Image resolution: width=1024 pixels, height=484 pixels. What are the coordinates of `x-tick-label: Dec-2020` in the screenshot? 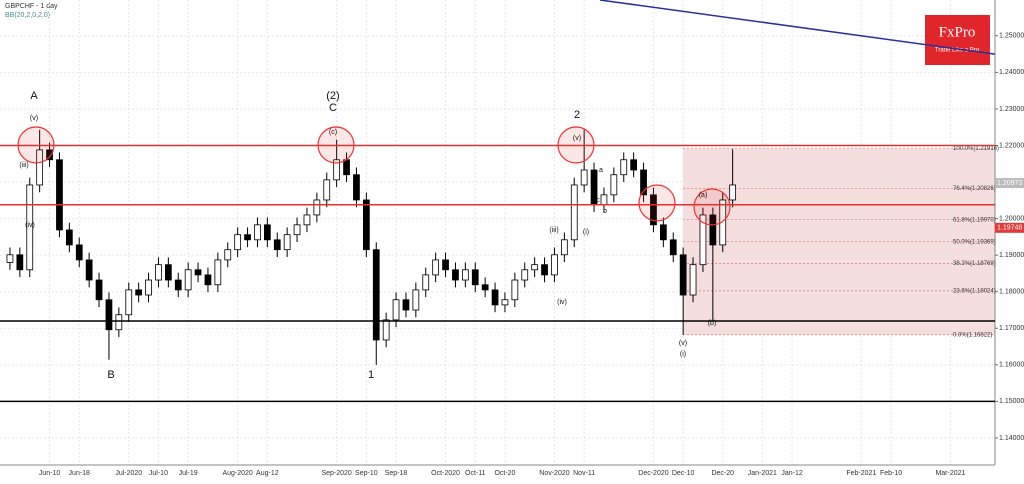 It's located at (653, 473).